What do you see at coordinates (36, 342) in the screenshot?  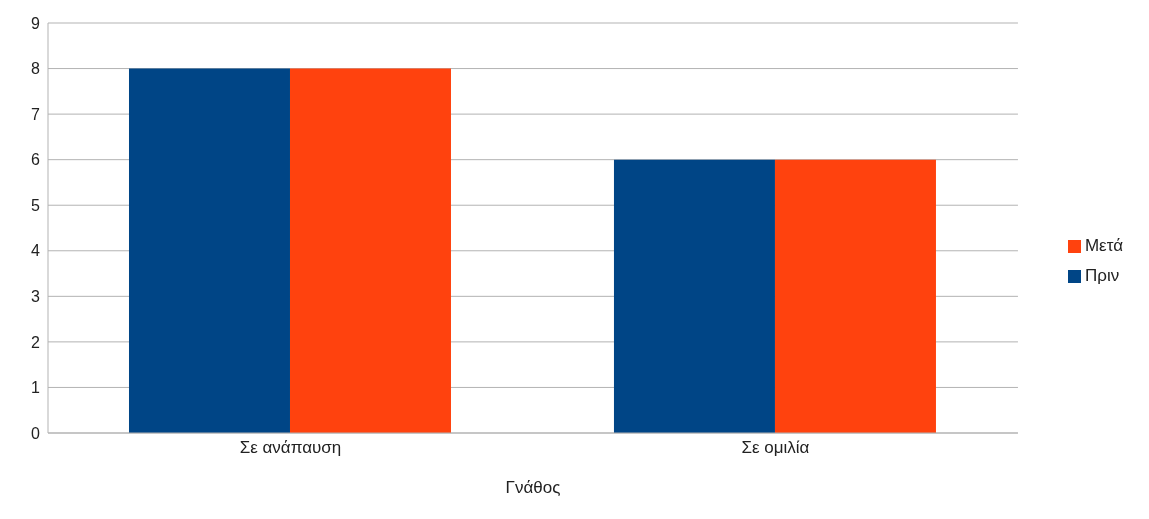 I see `y-tick-label: 2` at bounding box center [36, 342].